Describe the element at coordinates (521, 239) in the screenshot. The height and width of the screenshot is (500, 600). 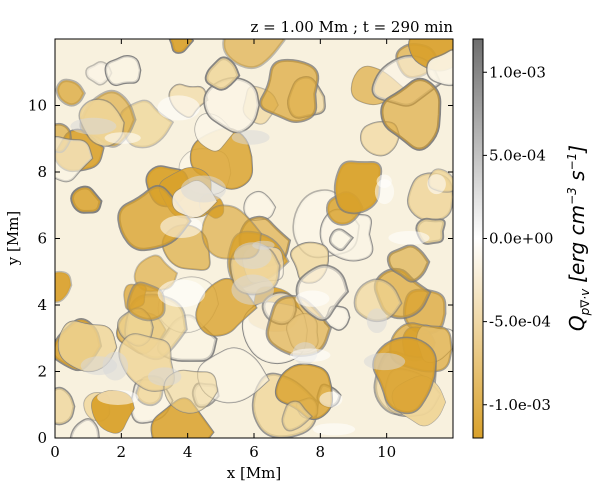
I see `colorbar-tick-label: 0.0e+00` at that location.